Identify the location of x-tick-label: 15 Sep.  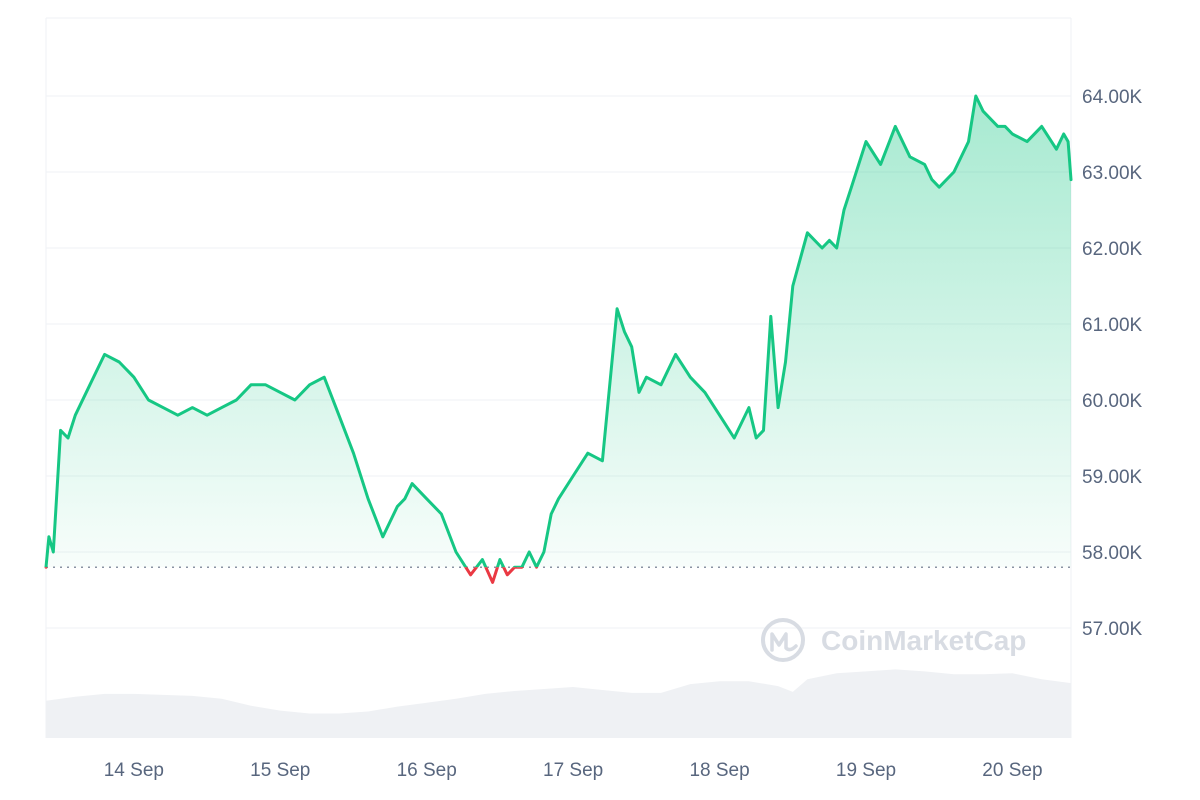
(280, 770).